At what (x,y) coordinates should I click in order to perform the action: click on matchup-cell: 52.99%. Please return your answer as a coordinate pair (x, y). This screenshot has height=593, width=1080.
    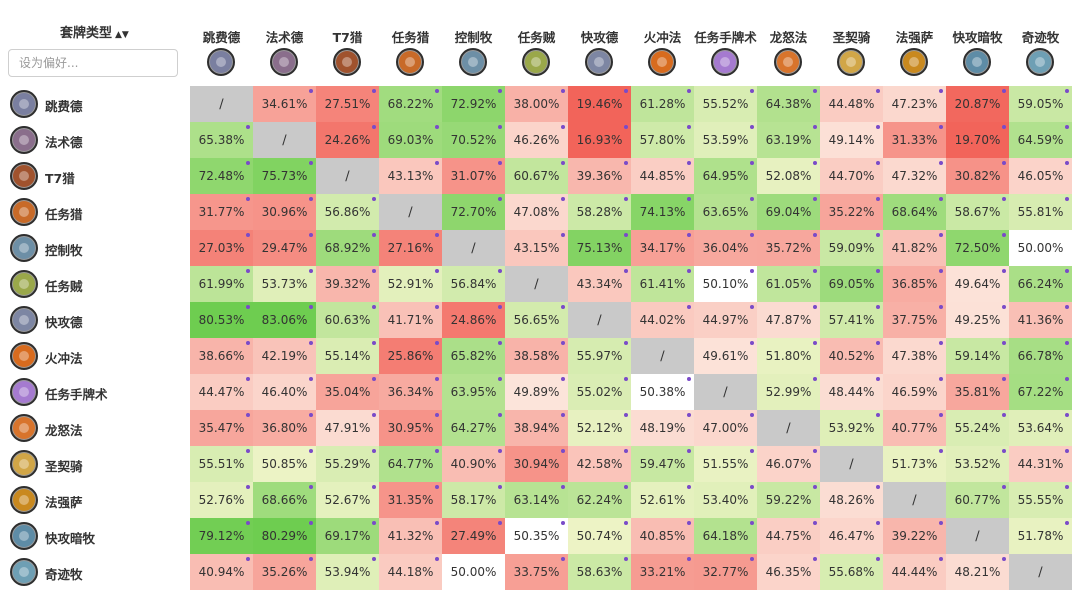
    Looking at the image, I should click on (788, 392).